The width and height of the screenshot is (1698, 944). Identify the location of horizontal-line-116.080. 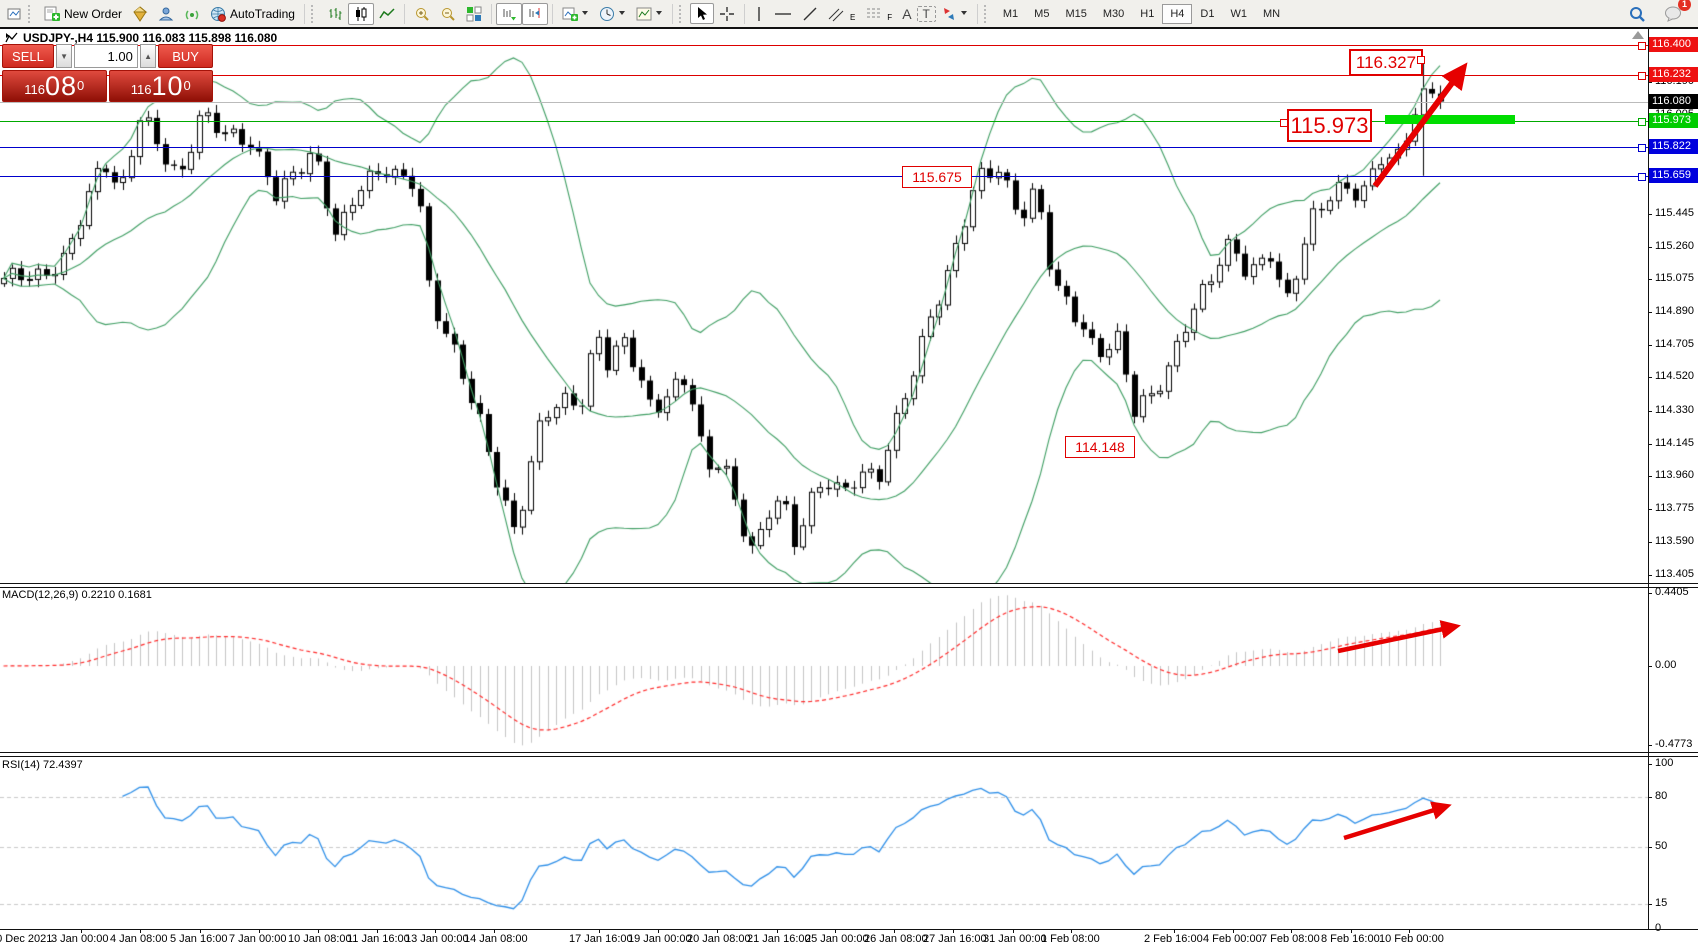
(824, 102).